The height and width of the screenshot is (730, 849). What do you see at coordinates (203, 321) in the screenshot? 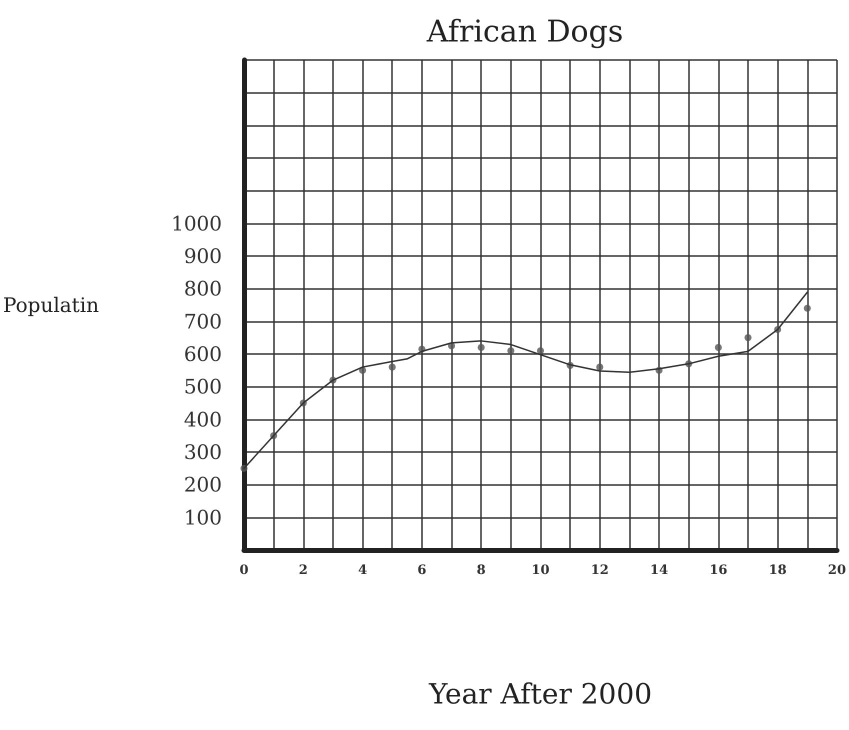
I see `y-tick-label: 700` at bounding box center [203, 321].